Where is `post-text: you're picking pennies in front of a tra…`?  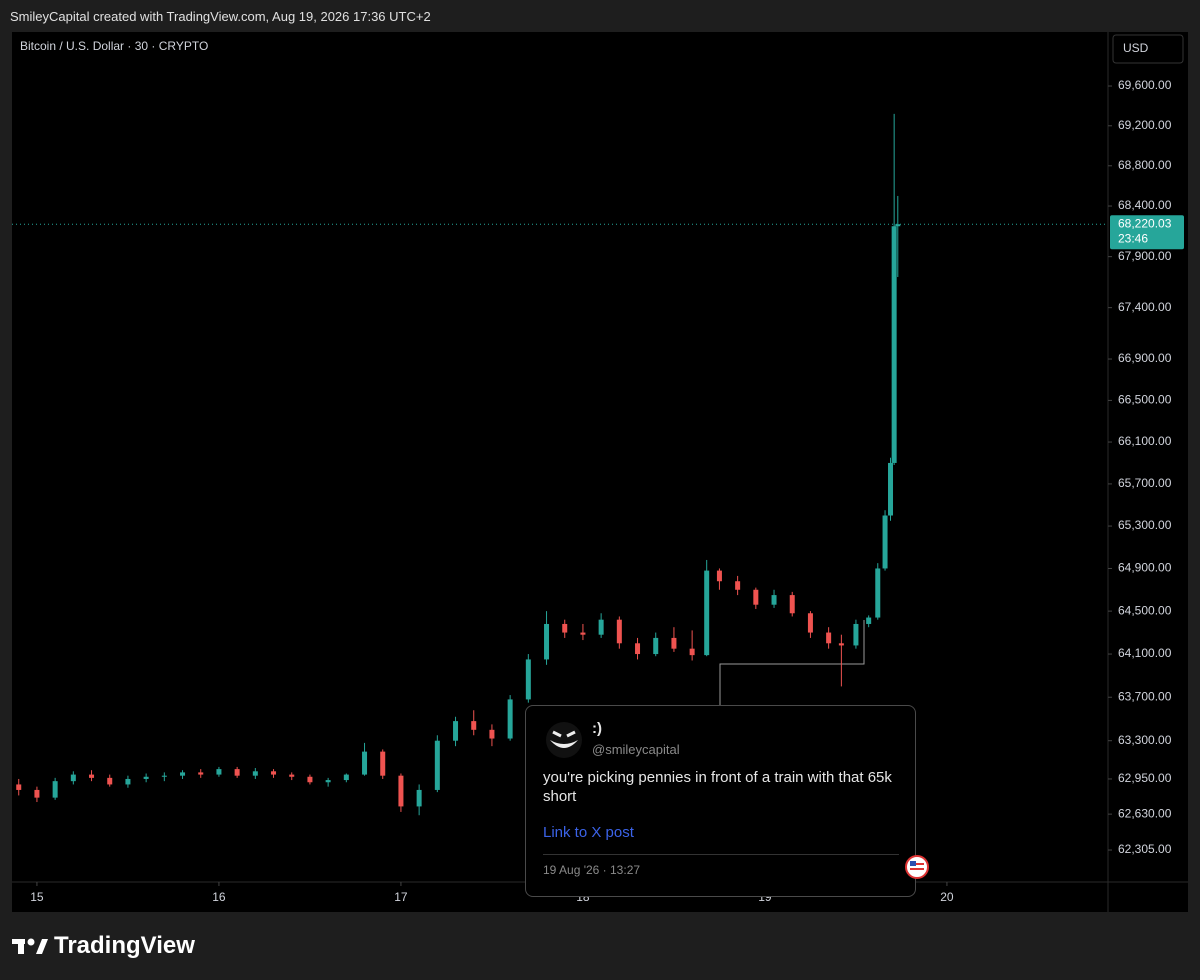
post-text: you're picking pennies in front of a tra… is located at coordinates (717, 787).